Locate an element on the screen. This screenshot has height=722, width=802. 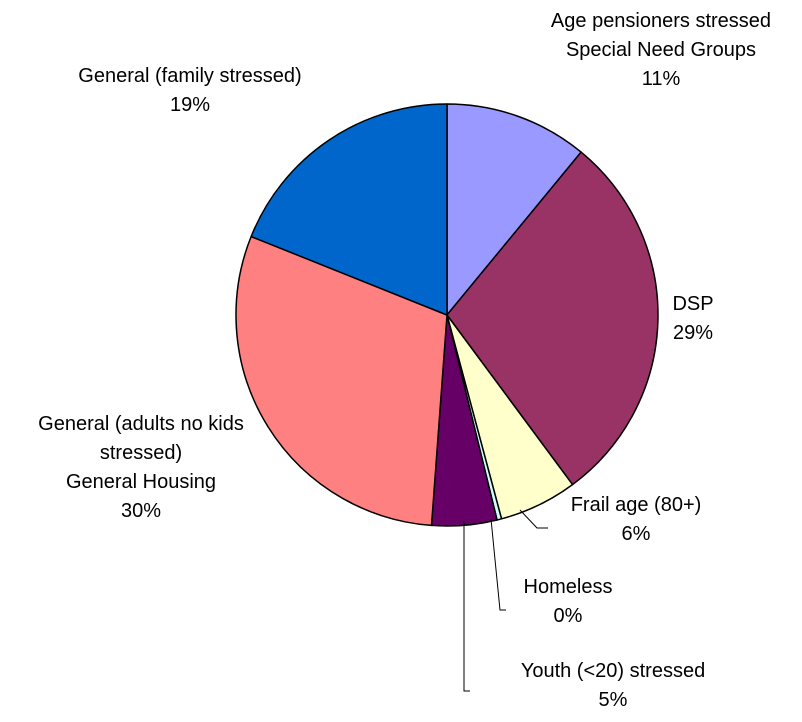
slice-value-label: 5% is located at coordinates (613, 700).